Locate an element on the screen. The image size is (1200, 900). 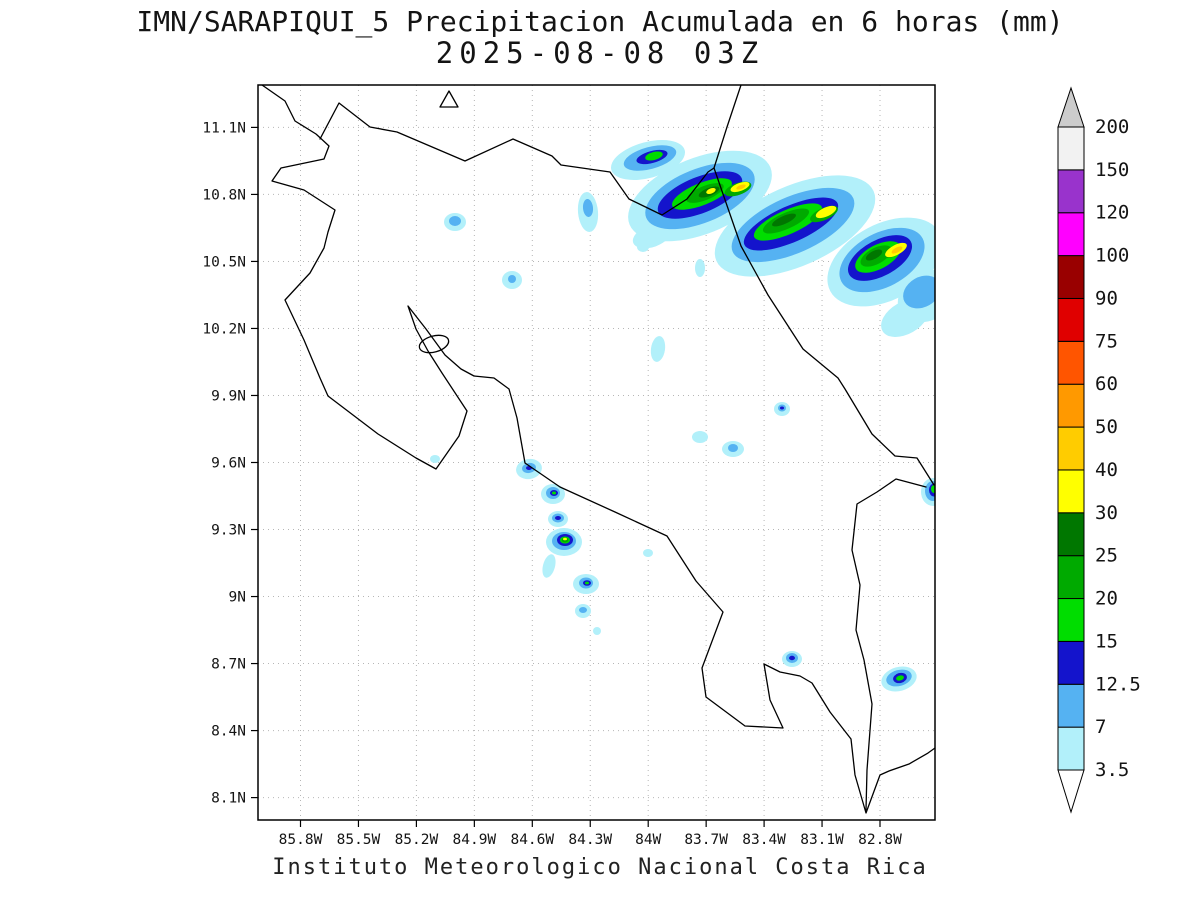
colorbar-label: 3.5 is located at coordinates (1112, 770).